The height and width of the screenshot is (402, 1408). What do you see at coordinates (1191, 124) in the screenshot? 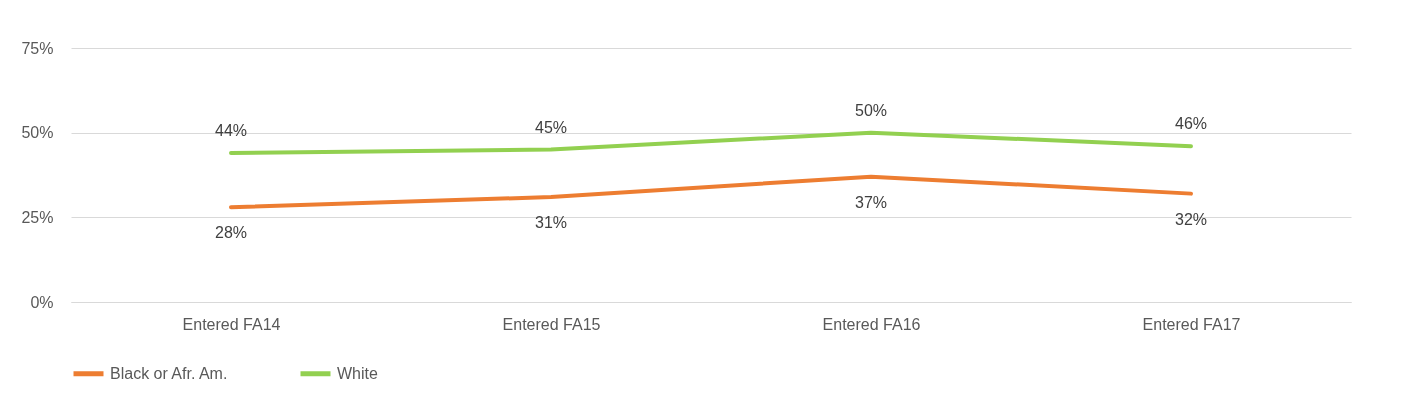
I see `data-label: 46%` at bounding box center [1191, 124].